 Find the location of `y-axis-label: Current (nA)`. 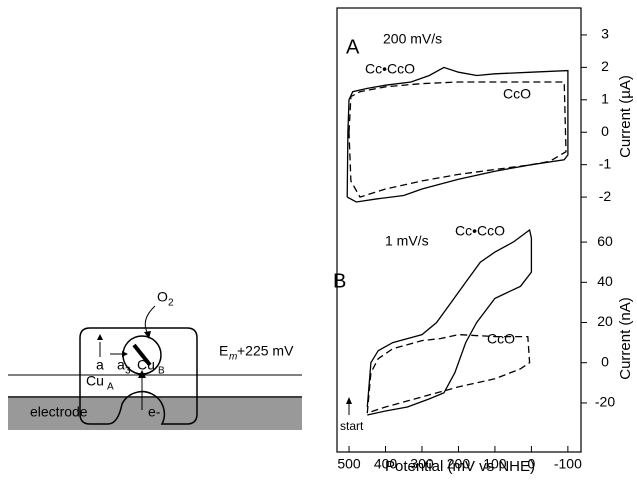

y-axis-label: Current (nA) is located at coordinates (625, 338).